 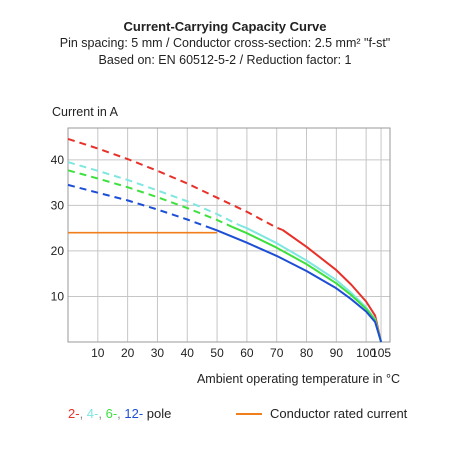 What do you see at coordinates (249, 414) in the screenshot?
I see `rated-current-swatch` at bounding box center [249, 414].